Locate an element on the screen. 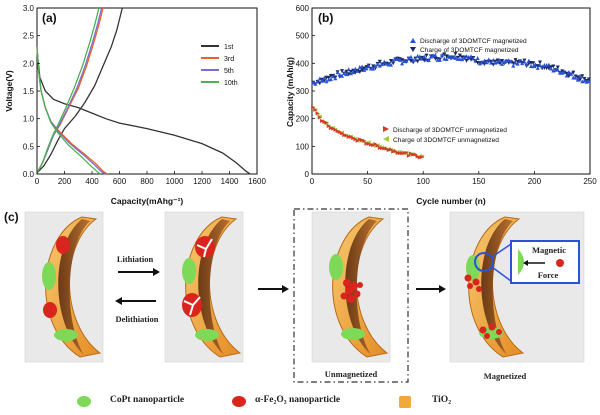 This screenshot has width=600, height=415. magnetized-label: Magnetized is located at coordinates (505, 376).